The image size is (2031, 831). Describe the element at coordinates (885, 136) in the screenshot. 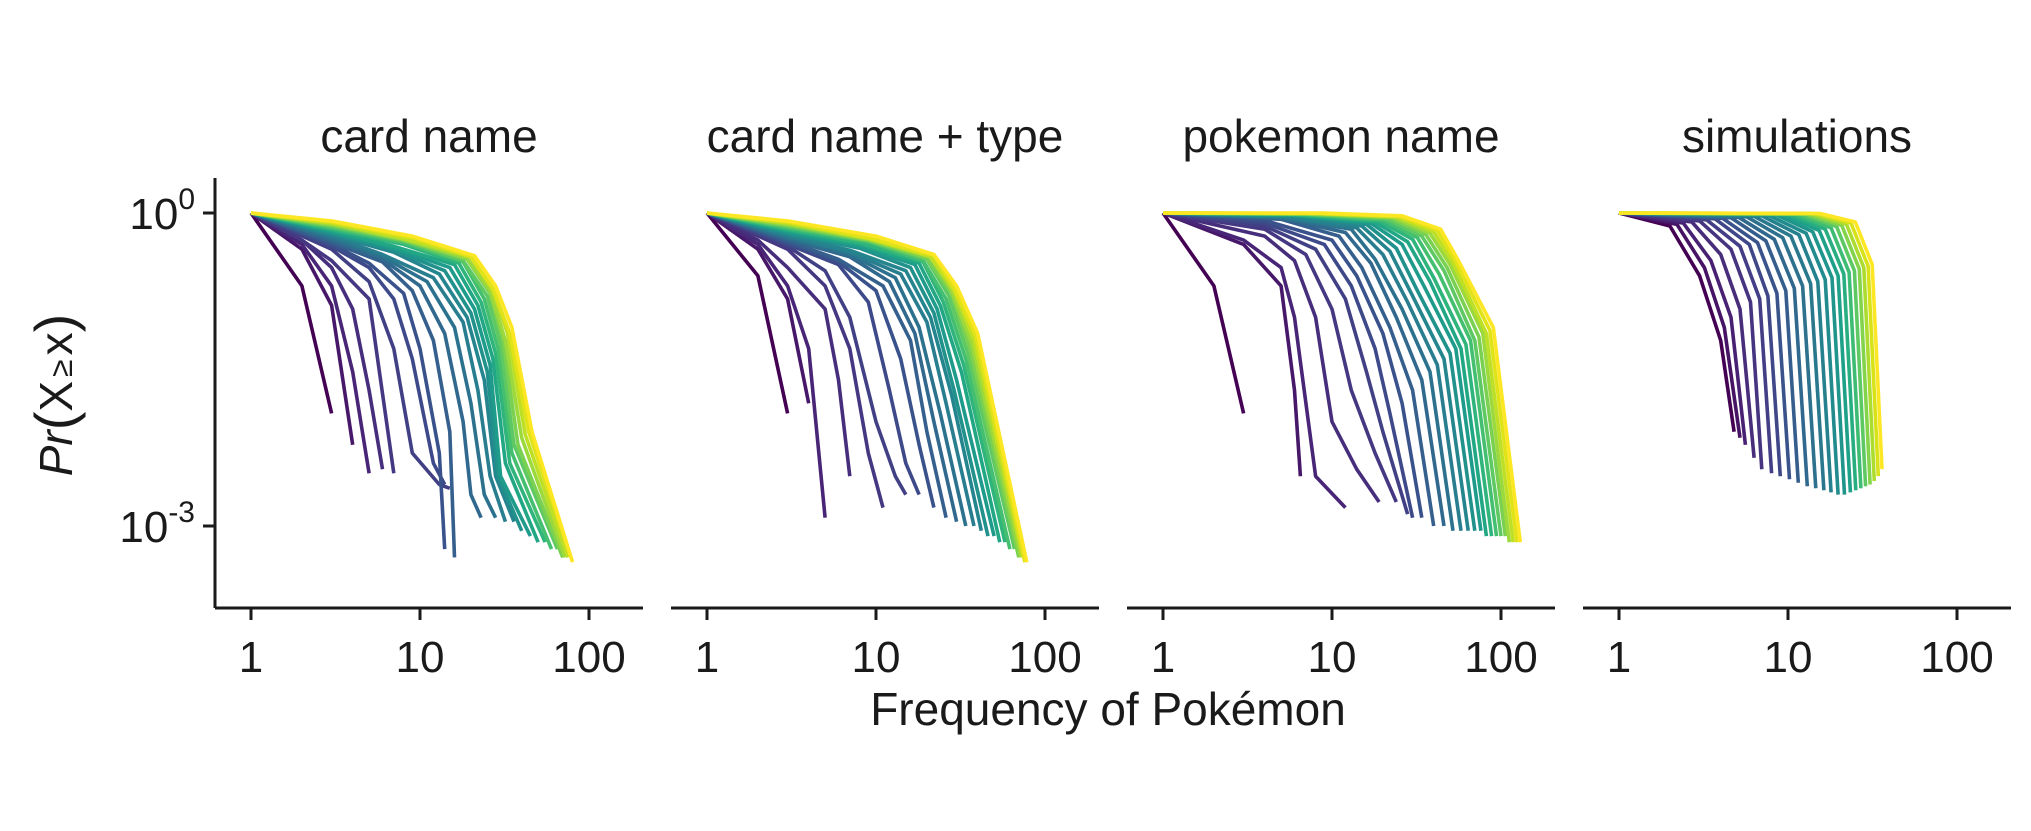

I see `panel-title: card name + type` at that location.